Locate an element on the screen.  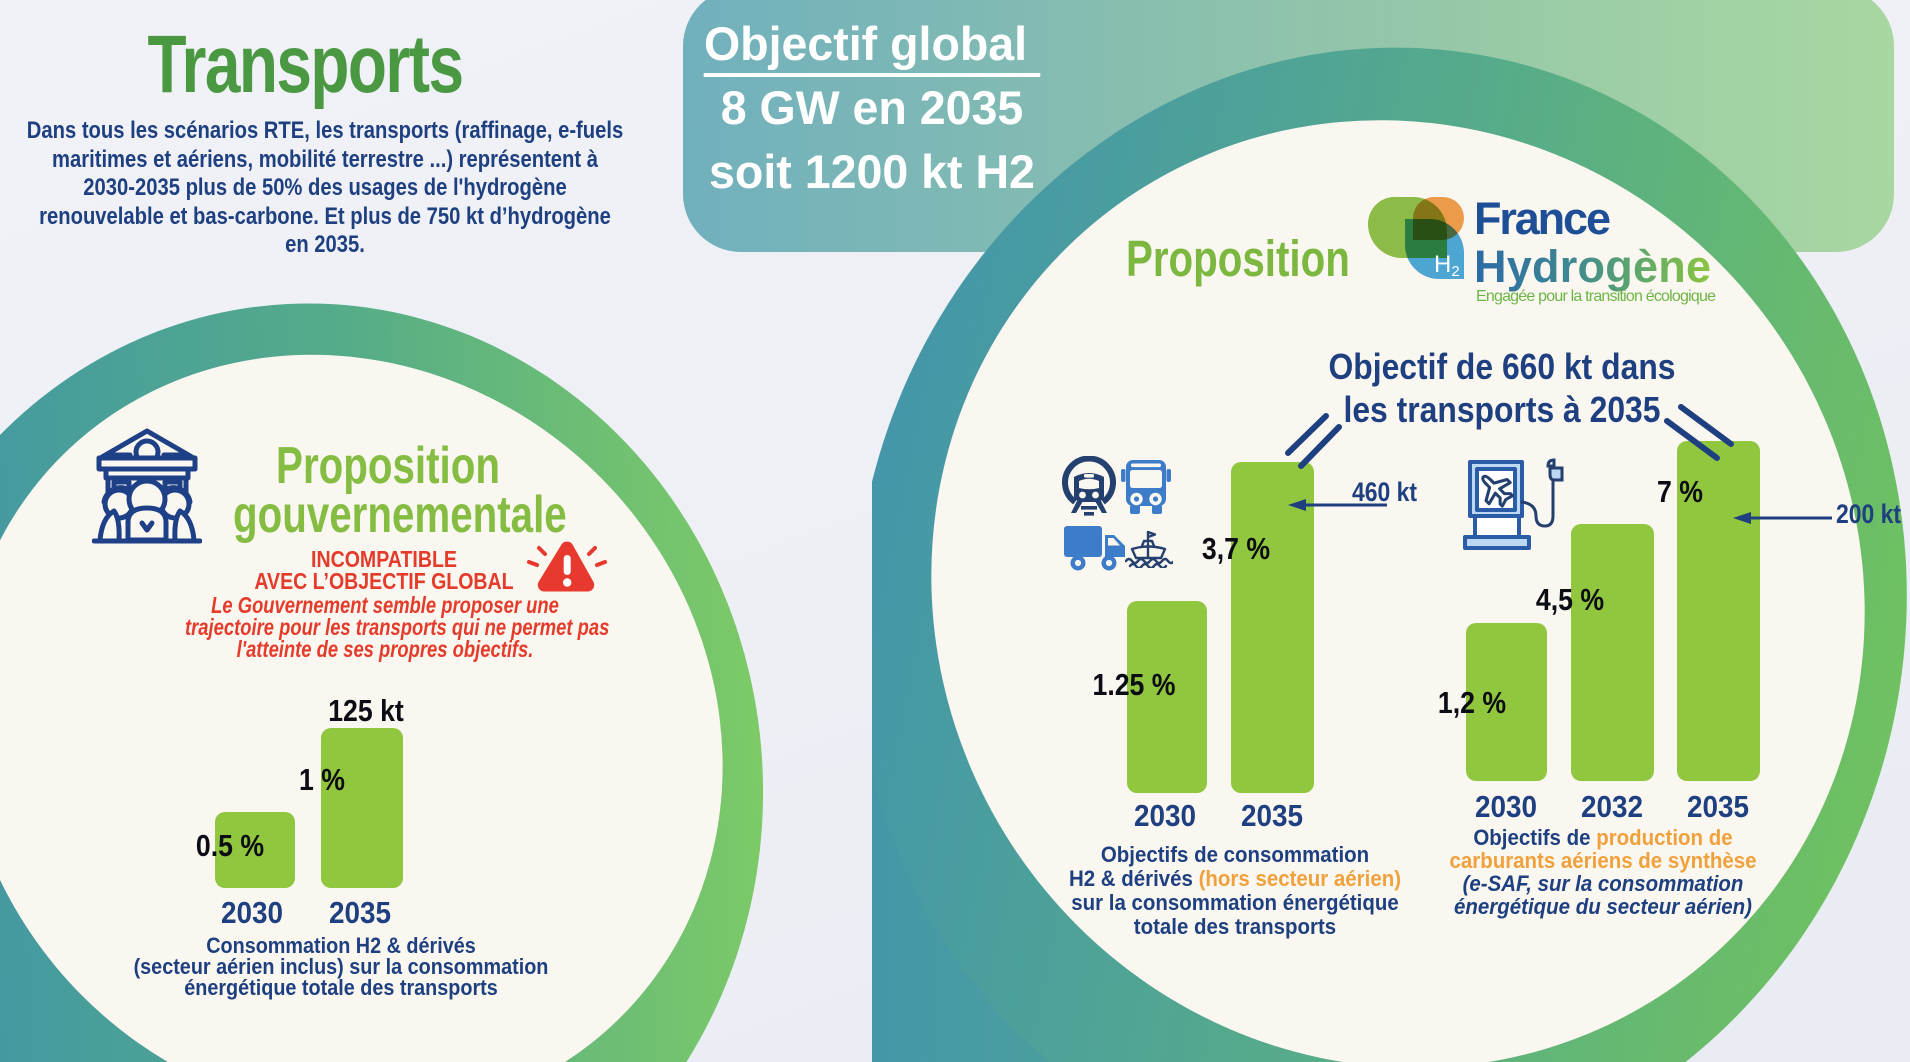
svg-text: France is located at coordinates (1542, 218).